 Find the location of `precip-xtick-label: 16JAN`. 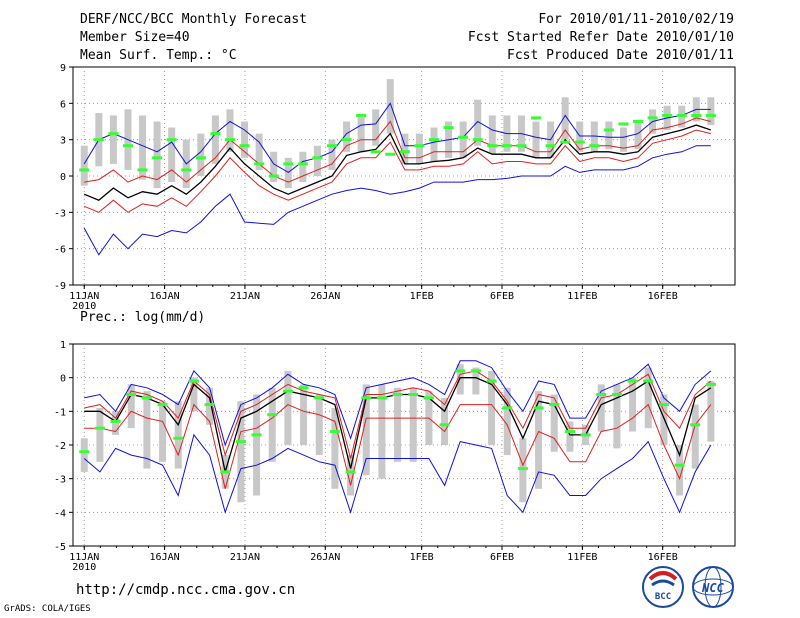

precip-xtick-label: 16JAN is located at coordinates (165, 557).